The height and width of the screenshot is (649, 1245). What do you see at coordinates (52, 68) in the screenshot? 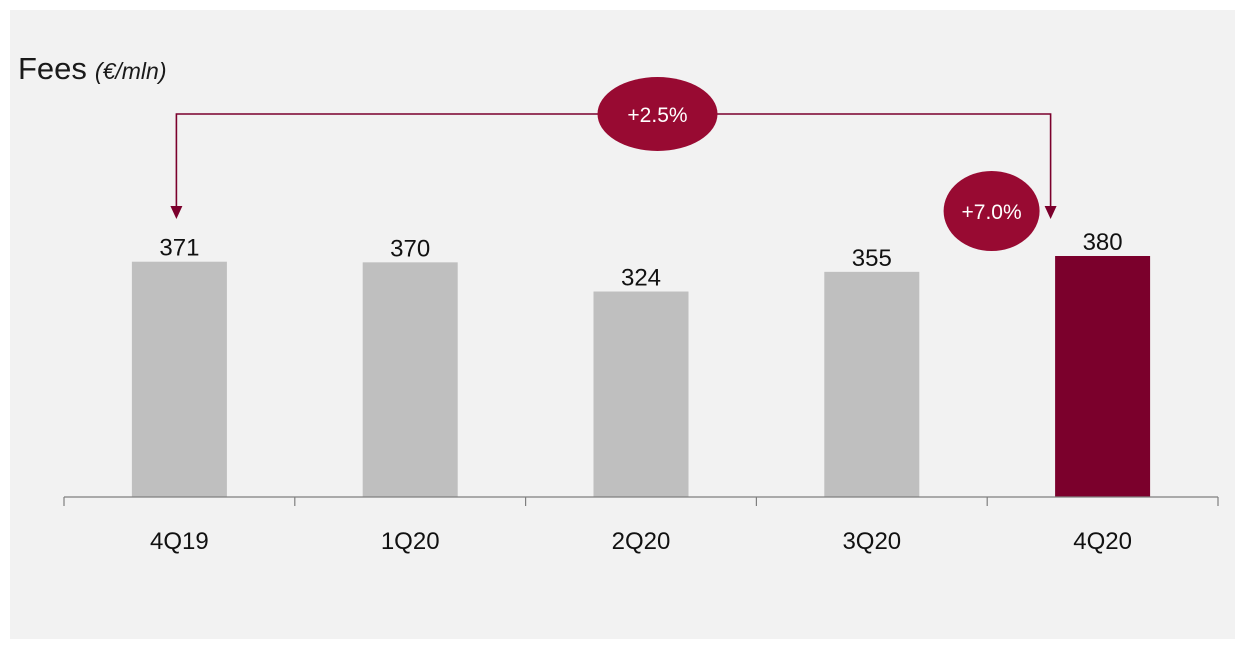
I see `chart-title-main: Fees` at bounding box center [52, 68].